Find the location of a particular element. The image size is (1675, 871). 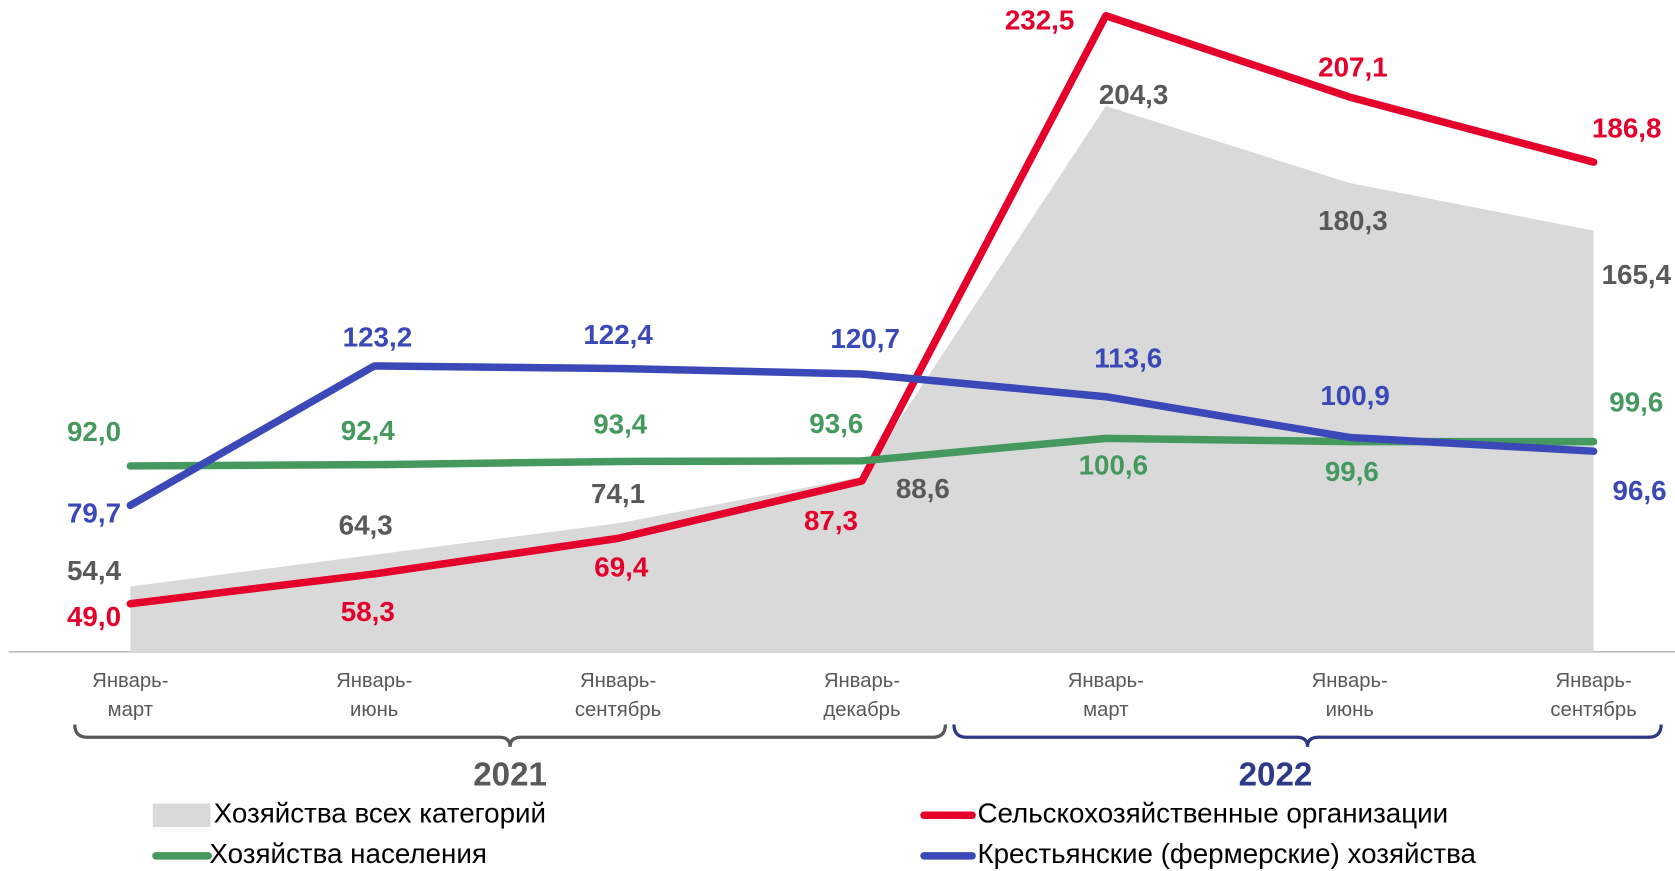

value-label: 88,6 is located at coordinates (923, 488).